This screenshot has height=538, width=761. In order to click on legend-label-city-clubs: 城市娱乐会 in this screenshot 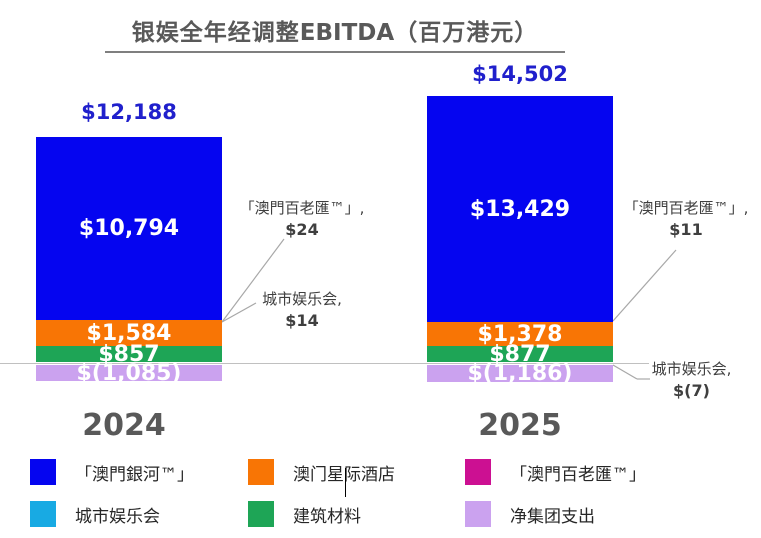, I will do `click(117, 516)`.